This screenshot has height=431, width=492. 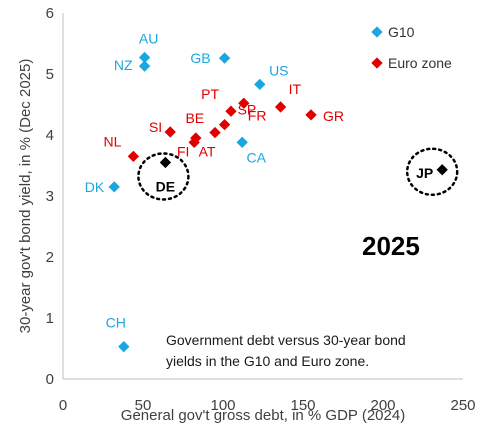 What do you see at coordinates (143, 405) in the screenshot?
I see `x-tick-label: 50` at bounding box center [143, 405].